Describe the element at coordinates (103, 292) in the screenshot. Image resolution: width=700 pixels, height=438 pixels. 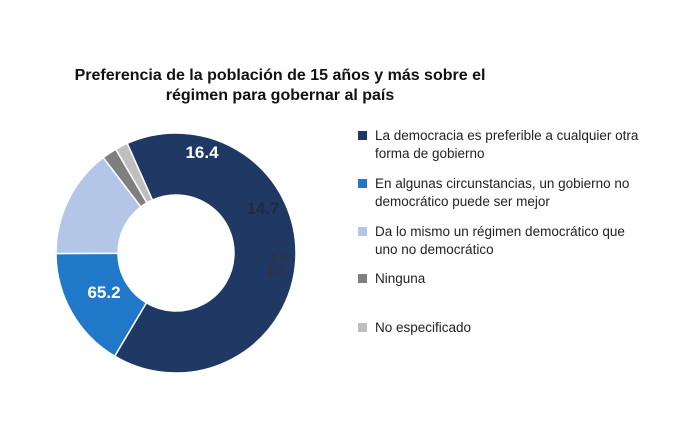
I see `slice-value-label: 65.2` at that location.